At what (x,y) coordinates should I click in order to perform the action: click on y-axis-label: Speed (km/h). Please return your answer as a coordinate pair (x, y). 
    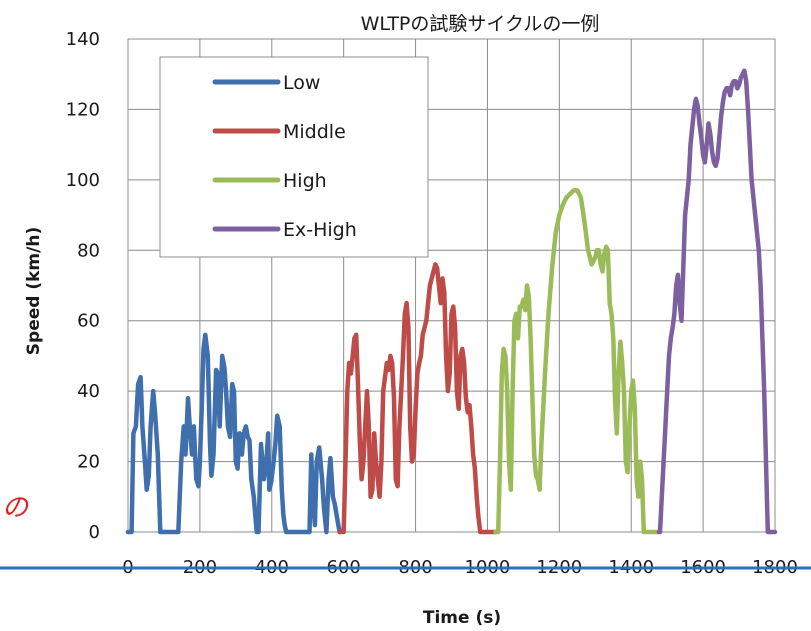
    Looking at the image, I should click on (34, 291).